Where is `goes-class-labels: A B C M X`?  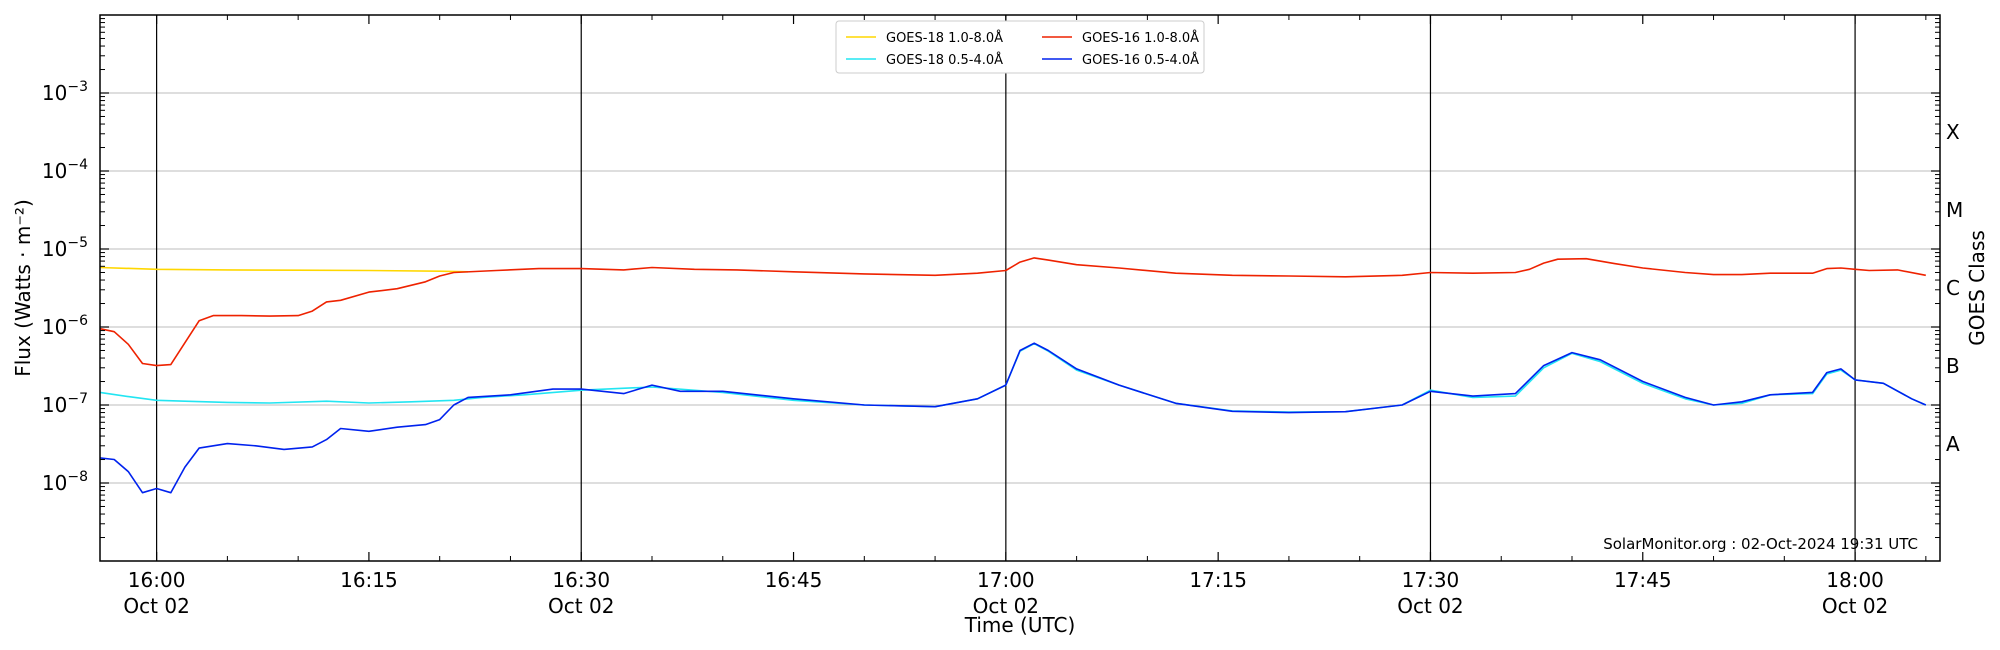 goes-class-labels: A B C M X is located at coordinates (1954, 288).